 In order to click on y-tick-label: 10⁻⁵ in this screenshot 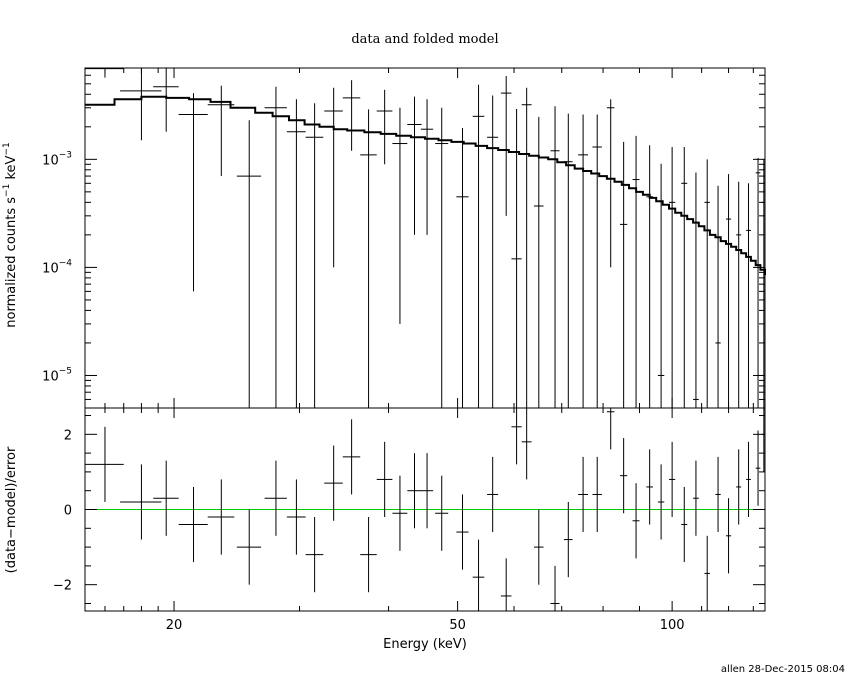, I will do `click(57, 375)`.